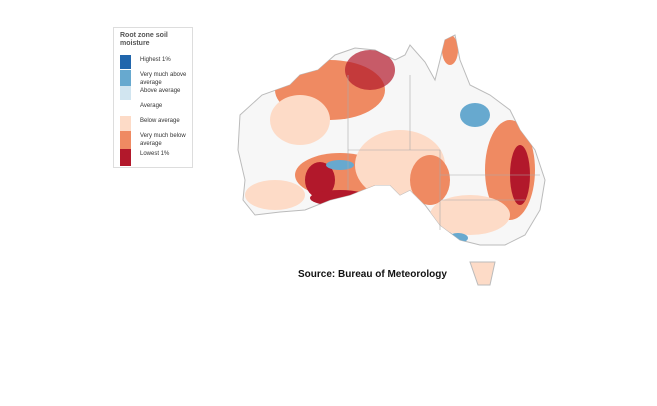 The image size is (657, 406). What do you see at coordinates (482, 273) in the screenshot?
I see `tasmania` at bounding box center [482, 273].